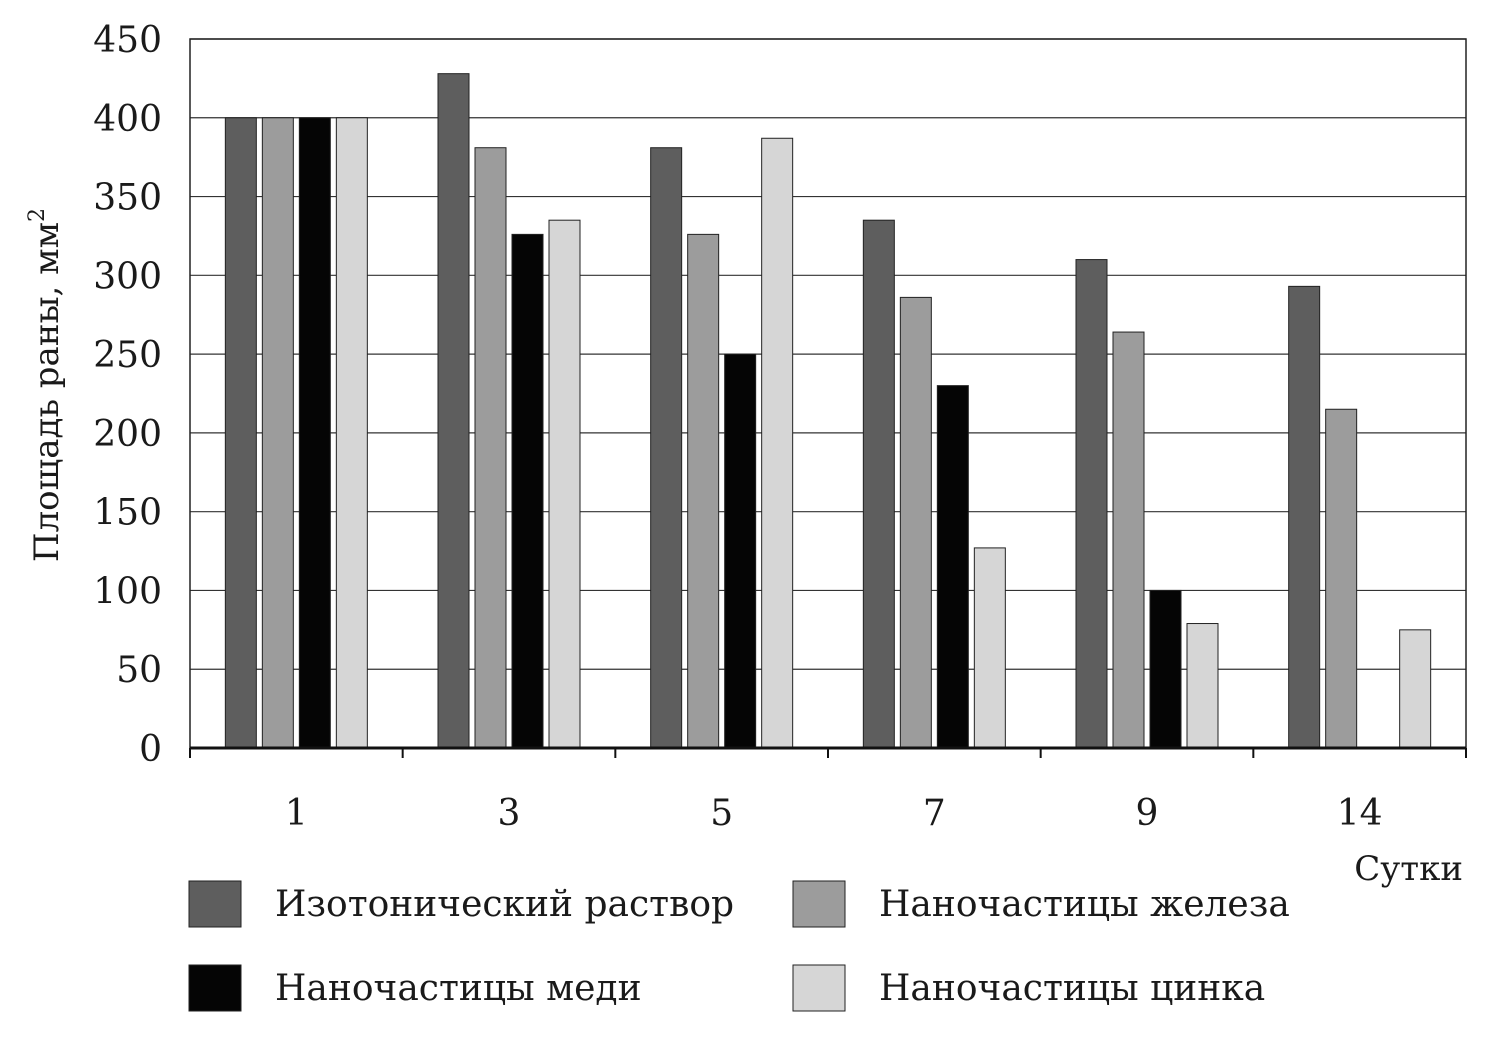  Describe the element at coordinates (1128, 540) in the screenshot. I see `bar-series1-cat4` at that location.